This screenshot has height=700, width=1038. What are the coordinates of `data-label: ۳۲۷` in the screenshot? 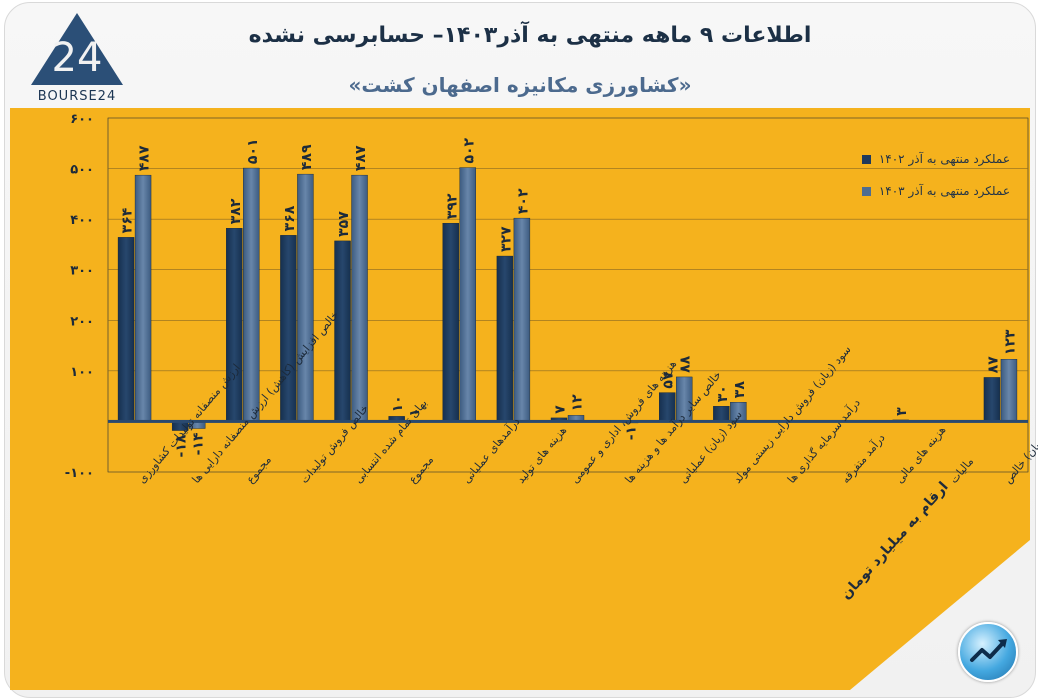 It's located at (506, 239).